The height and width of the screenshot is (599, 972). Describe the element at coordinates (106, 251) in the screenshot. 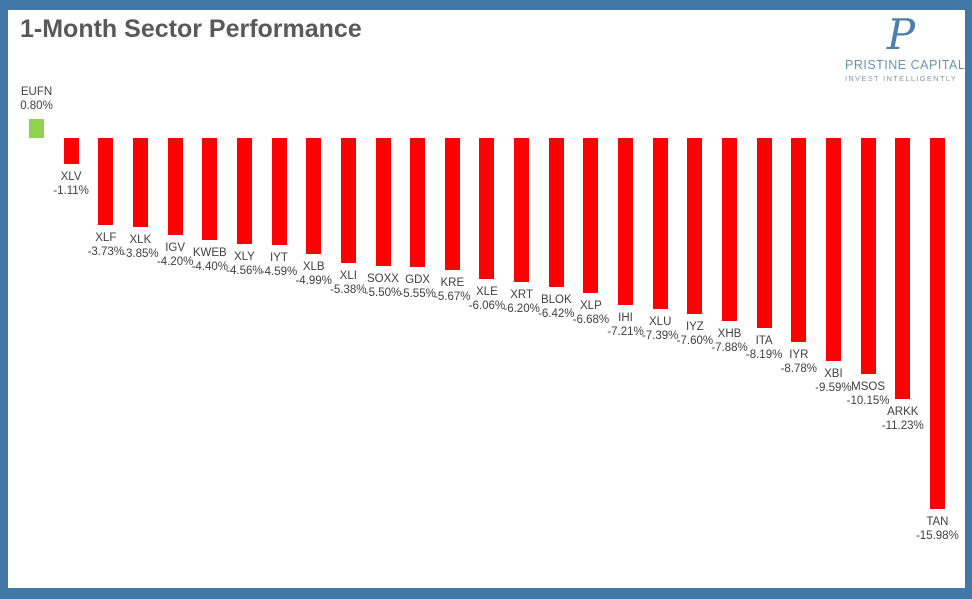

I see `value-label: -3.73%` at that location.